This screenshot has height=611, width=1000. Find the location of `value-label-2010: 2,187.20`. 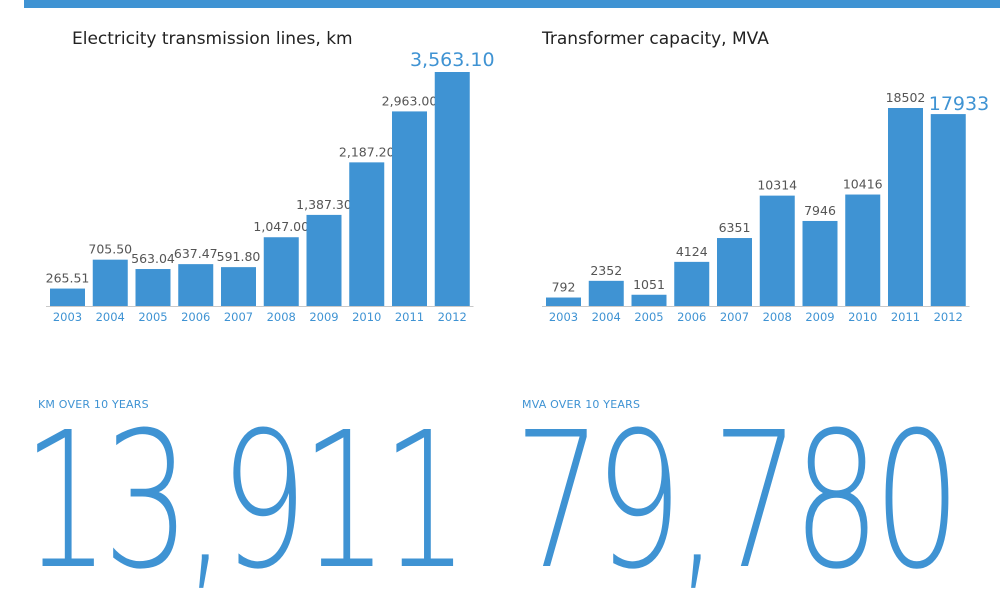

value-label-2010: 2,187.20 is located at coordinates (367, 151).